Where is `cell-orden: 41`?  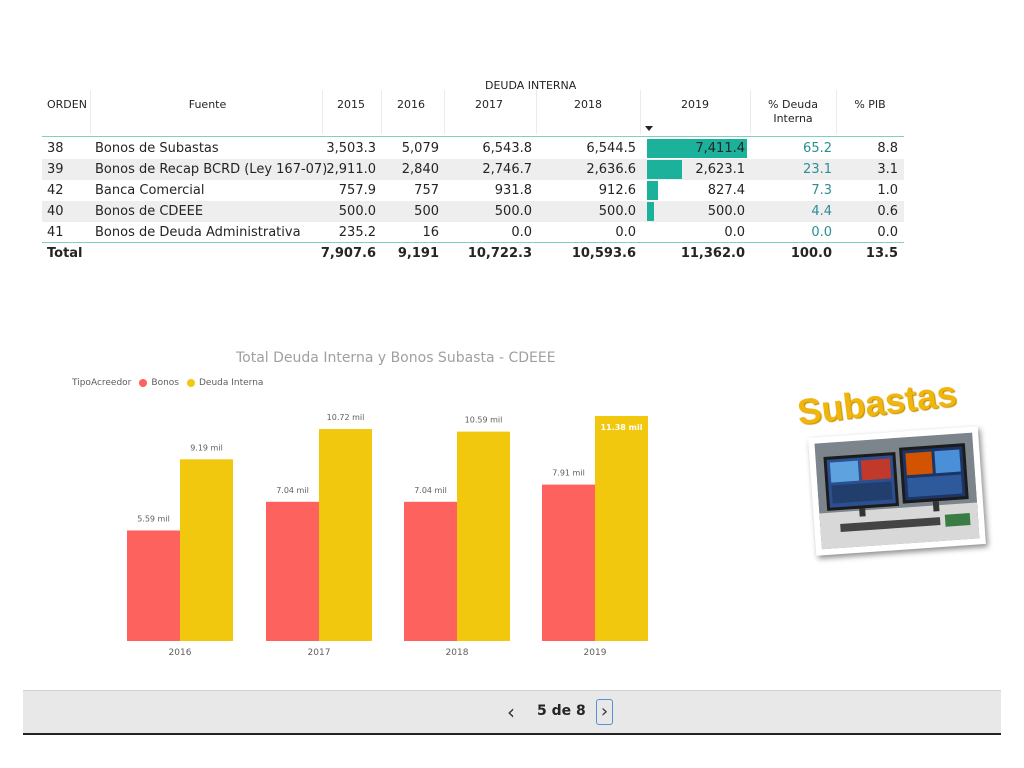
cell-orden: 41 is located at coordinates (55, 232).